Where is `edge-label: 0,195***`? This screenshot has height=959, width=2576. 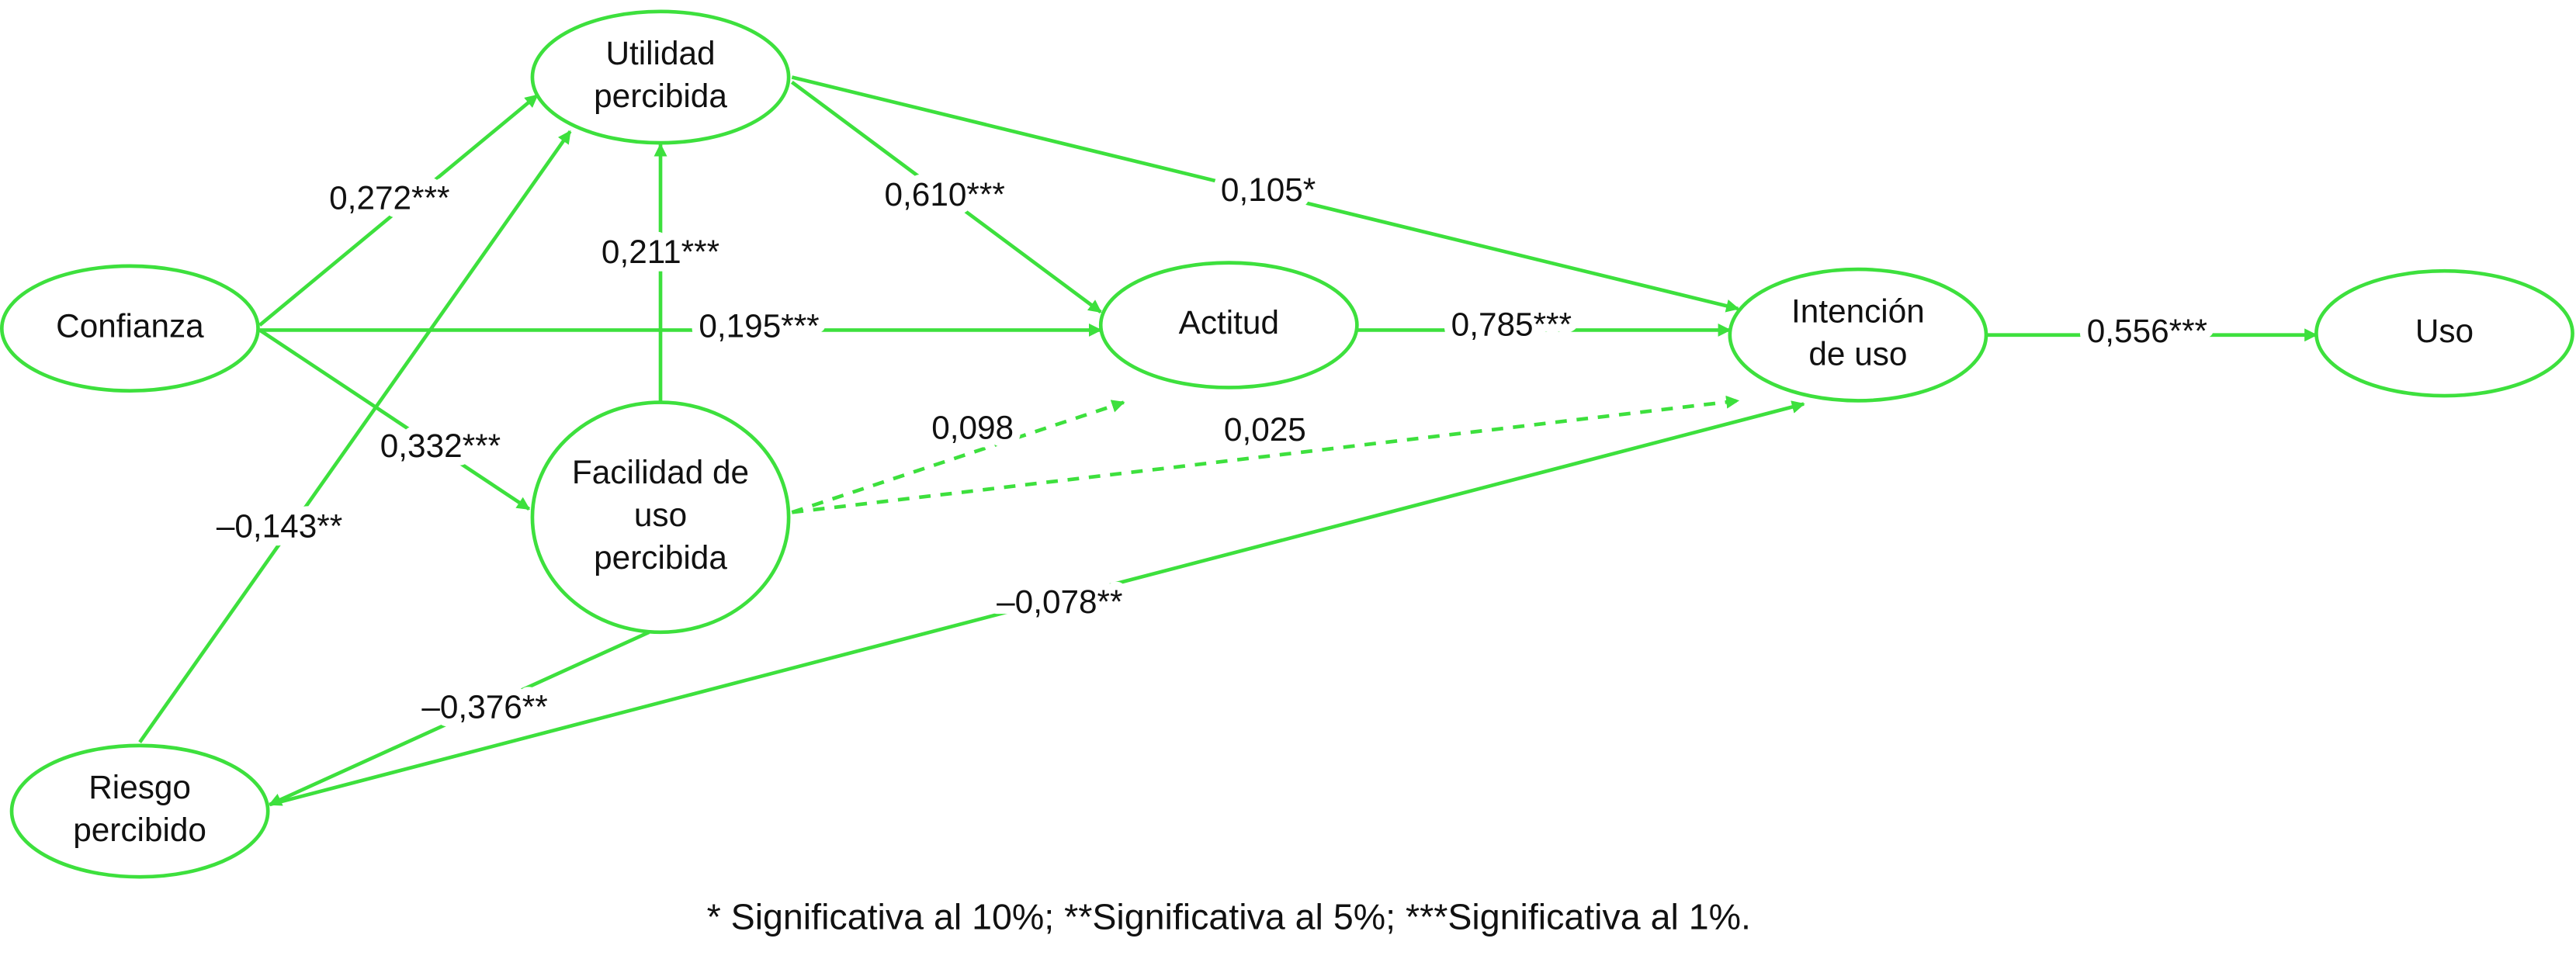
edge-label: 0,195*** is located at coordinates (759, 325).